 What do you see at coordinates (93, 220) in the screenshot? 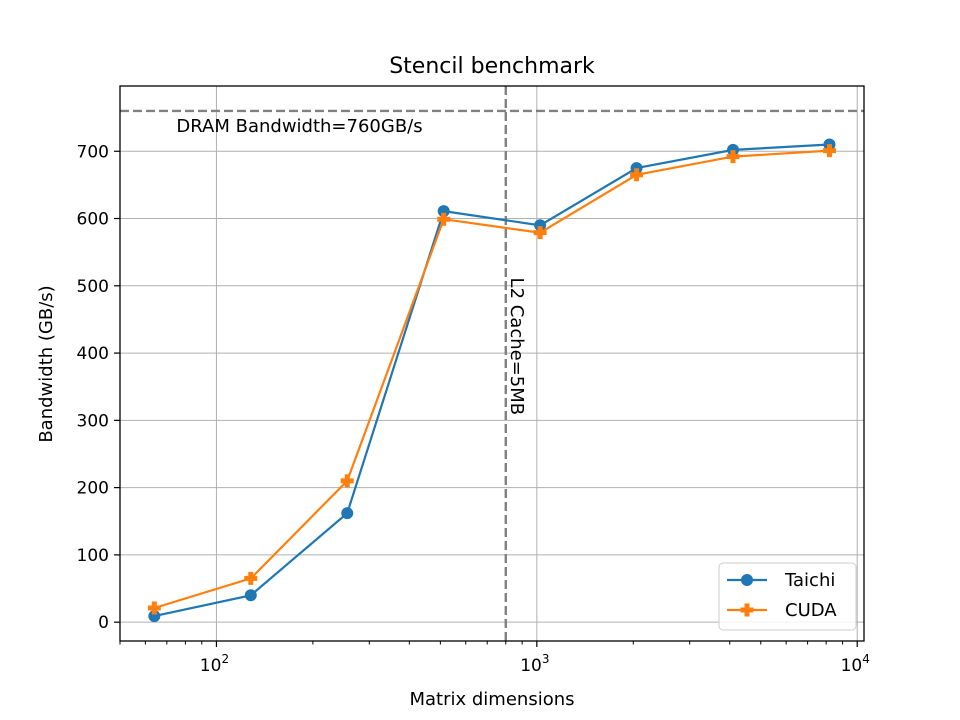
I see `y-tick-label: 600` at bounding box center [93, 220].